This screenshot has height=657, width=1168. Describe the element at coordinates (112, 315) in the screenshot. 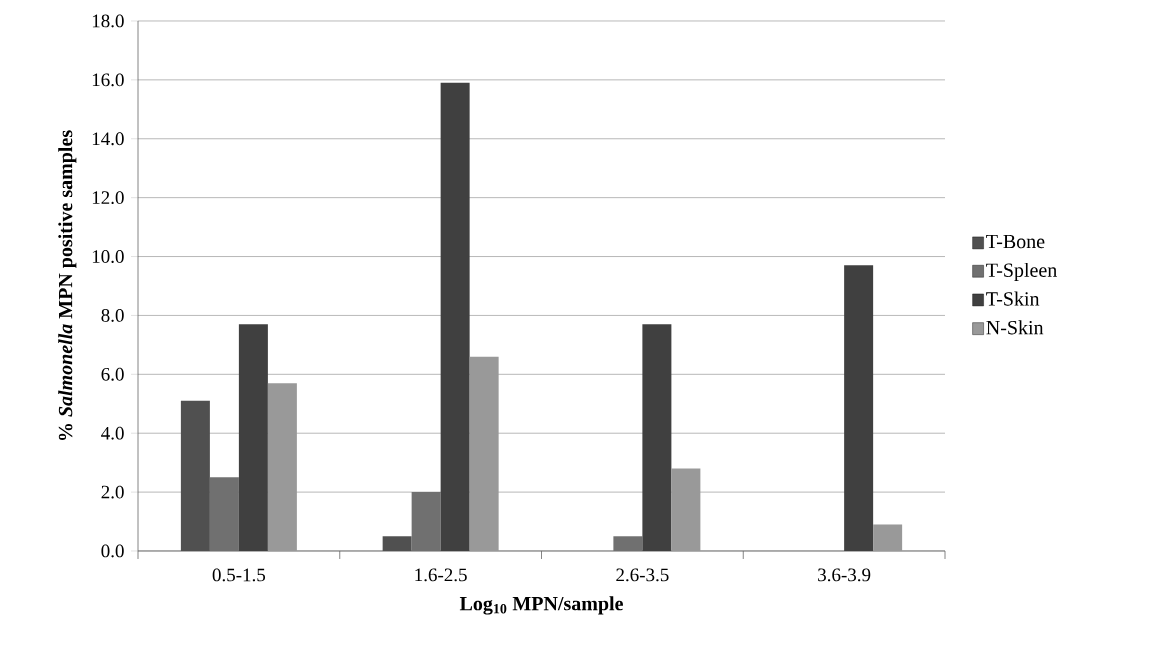

I see `y-tick-label: 8.0` at that location.